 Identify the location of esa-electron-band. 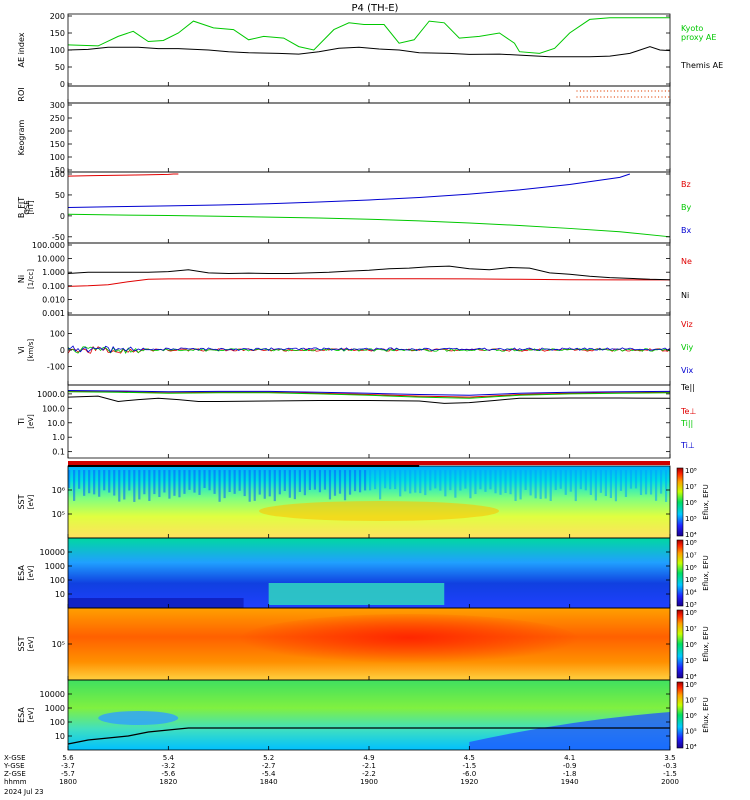
(356, 594).